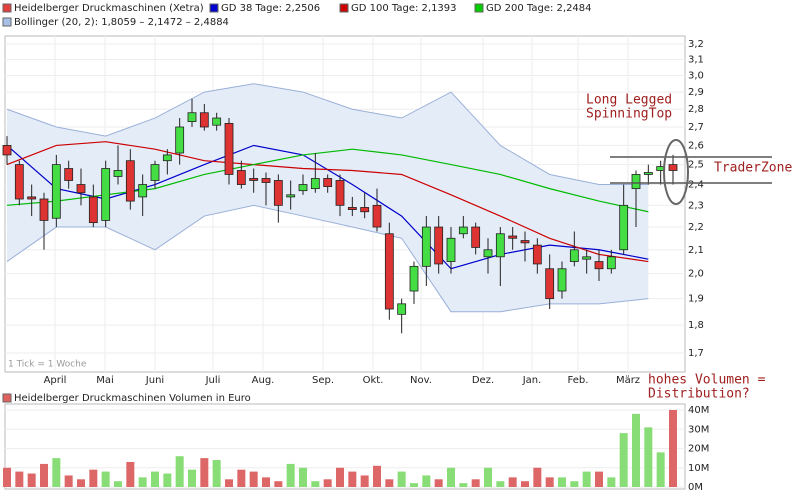 The image size is (800, 495). Describe the element at coordinates (55, 380) in the screenshot. I see `x-tick-label: April` at that location.